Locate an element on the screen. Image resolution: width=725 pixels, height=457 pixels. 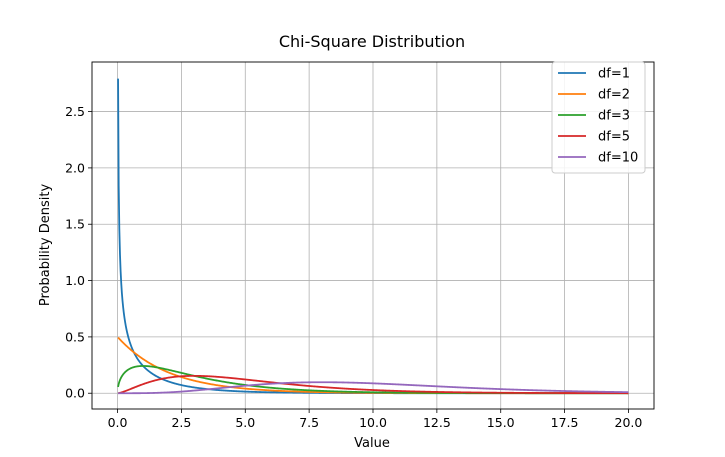
y-axis-label: Probability Density is located at coordinates (45, 245).